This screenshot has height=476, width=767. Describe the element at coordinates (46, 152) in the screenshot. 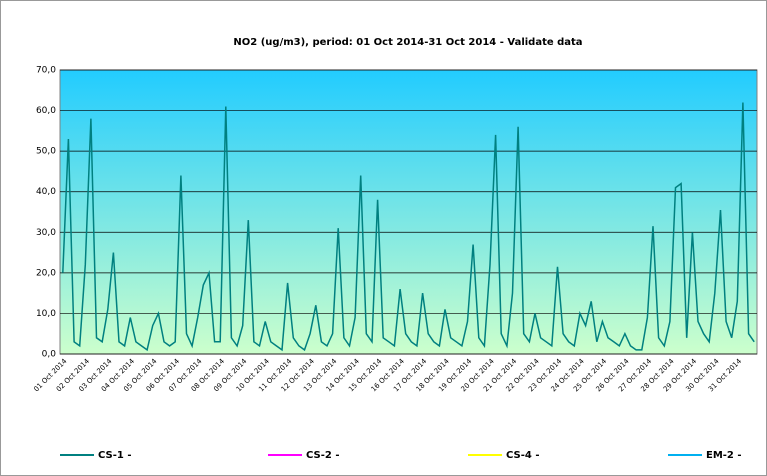

I see `y-tick-label: 50,0` at that location.